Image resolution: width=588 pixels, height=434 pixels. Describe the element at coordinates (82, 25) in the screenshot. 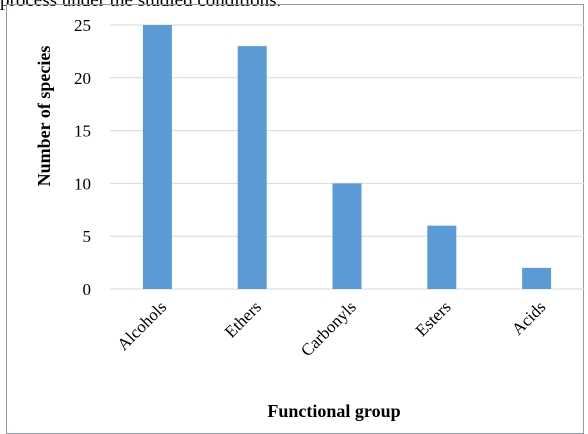

I see `y-tick-label: 25` at that location.